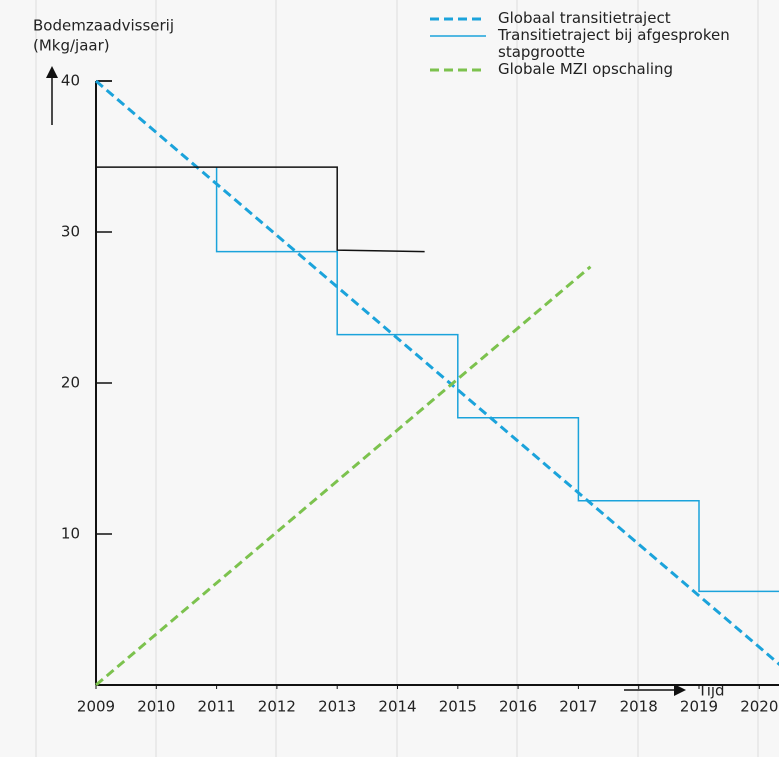 This screenshot has height=757, width=779. What do you see at coordinates (70, 81) in the screenshot?
I see `y-tick-label: 40` at bounding box center [70, 81].